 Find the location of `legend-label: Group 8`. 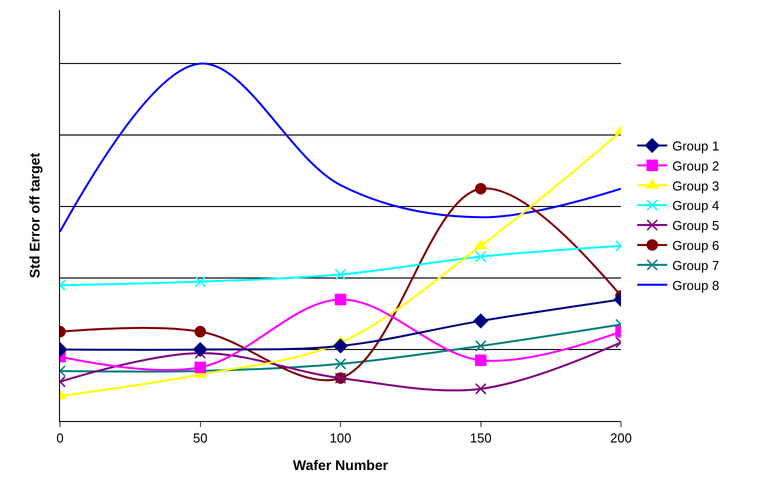

legend-label: Group 8 is located at coordinates (696, 285).